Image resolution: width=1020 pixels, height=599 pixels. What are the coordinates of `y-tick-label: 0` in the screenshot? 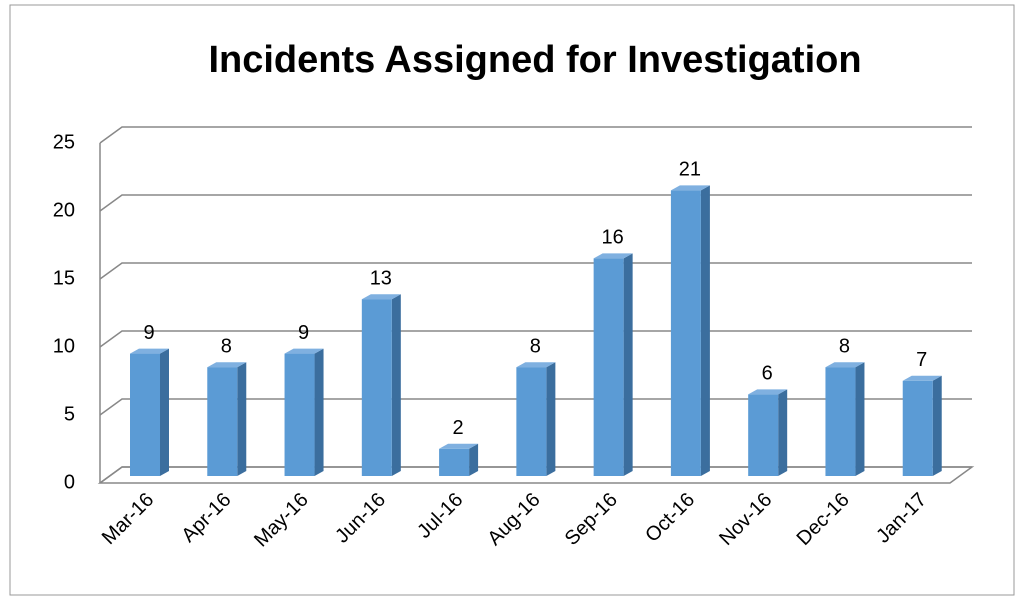 It's located at (69, 482).